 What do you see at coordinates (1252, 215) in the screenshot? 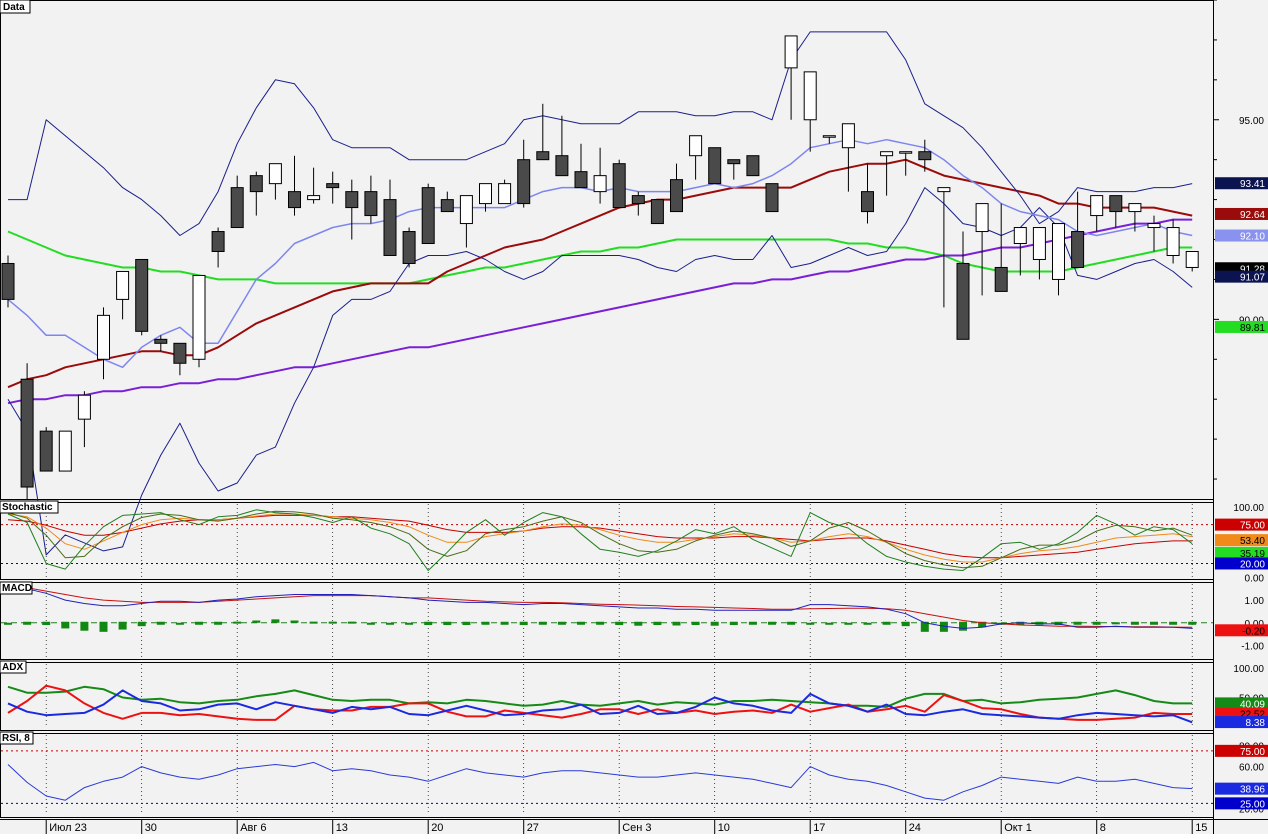
I see `value-badge-label: 92.64` at bounding box center [1252, 215].